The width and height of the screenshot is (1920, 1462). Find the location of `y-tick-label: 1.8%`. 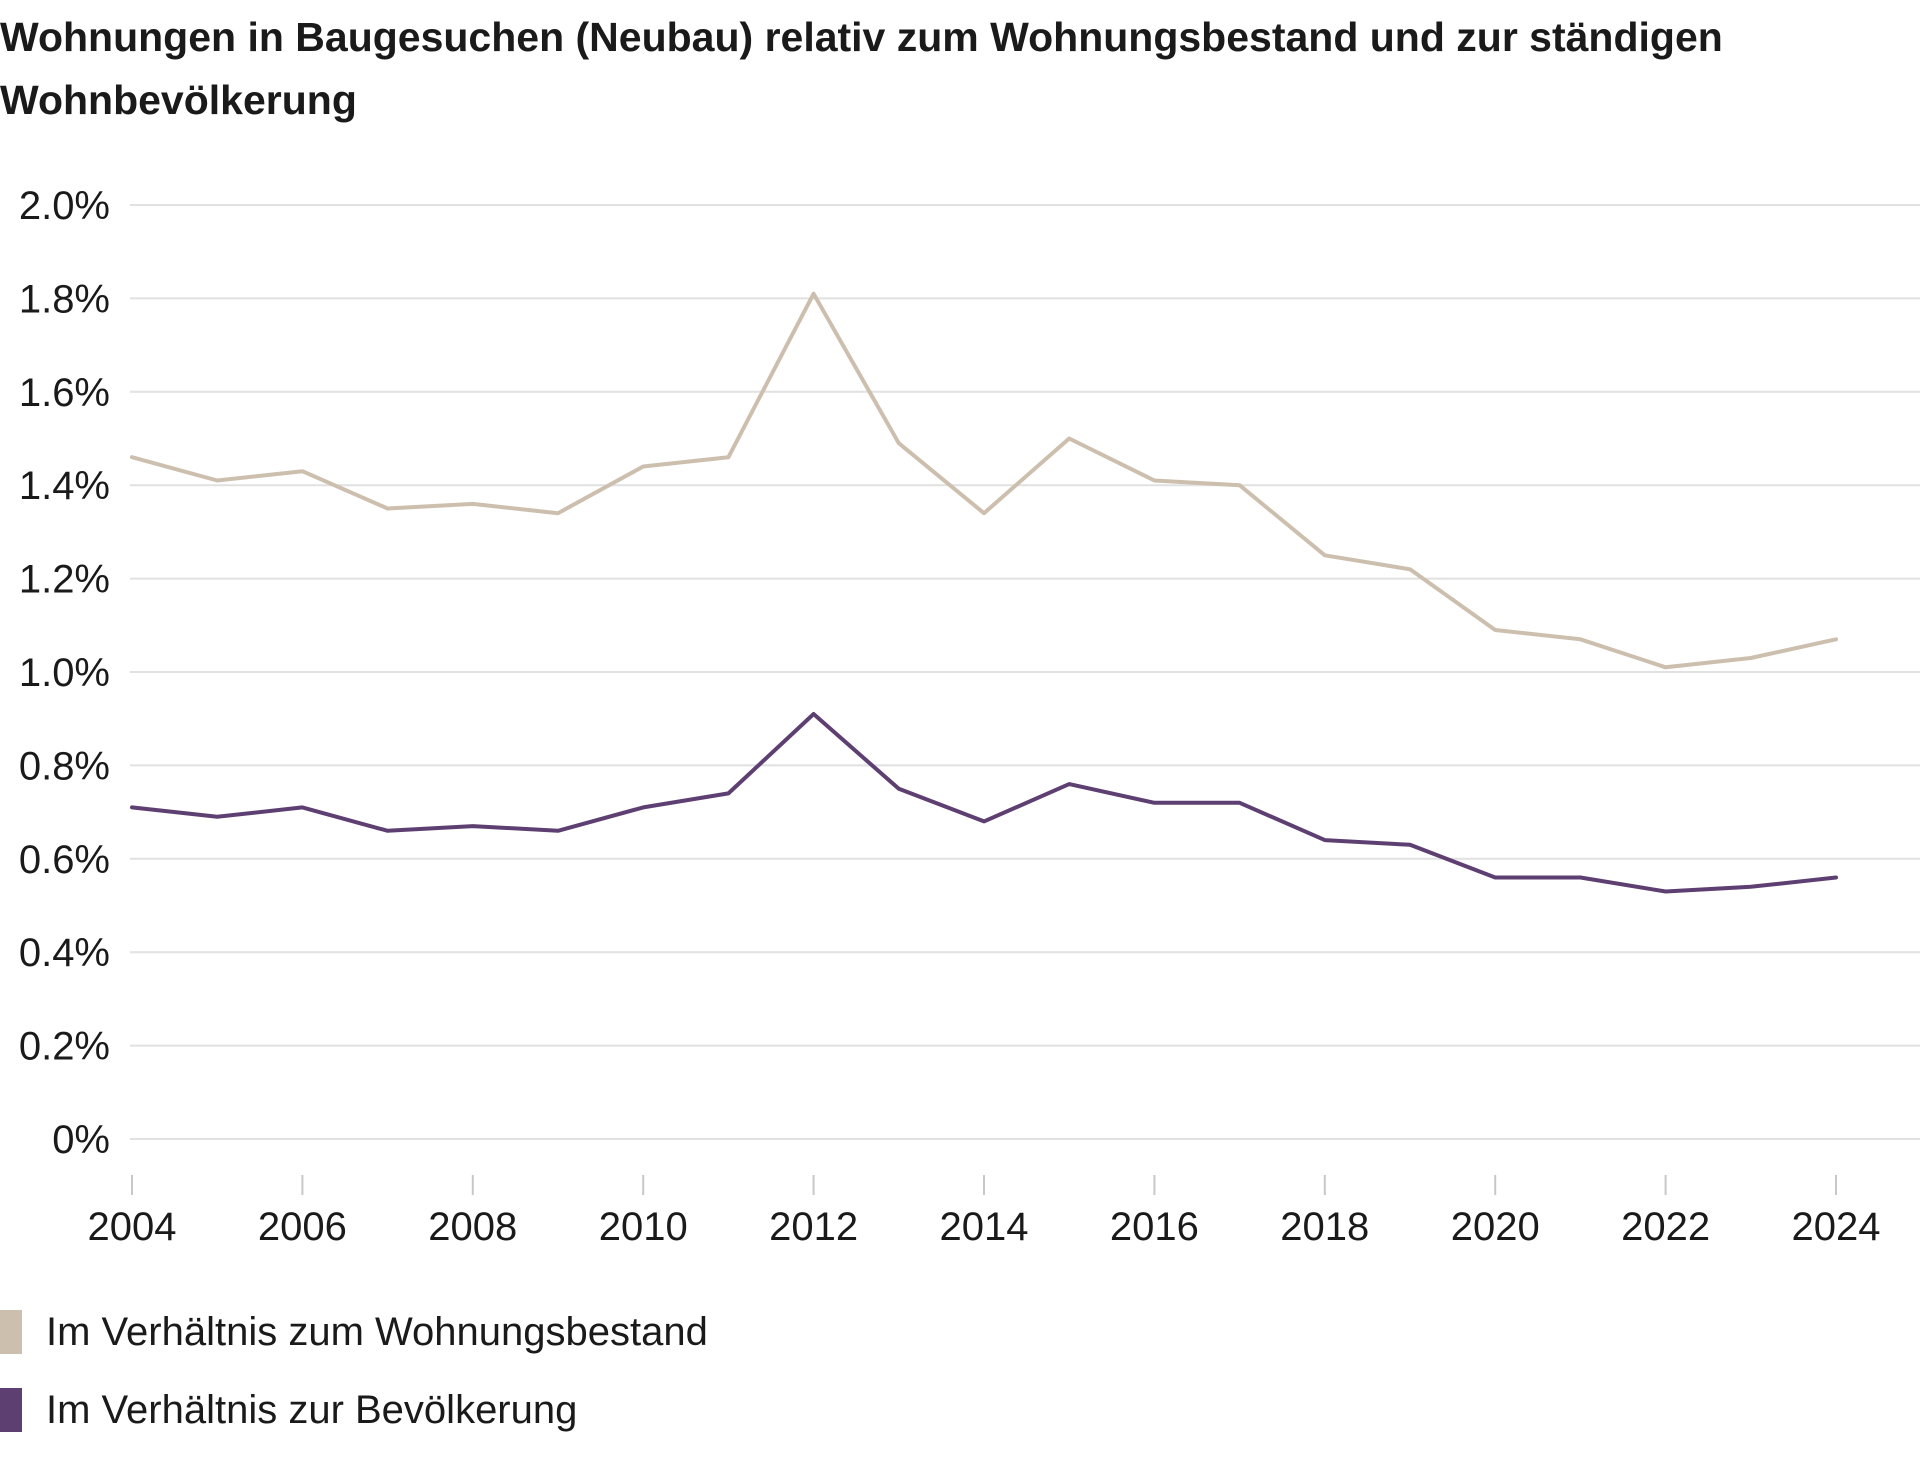

y-tick-label: 1.8% is located at coordinates (64, 299).